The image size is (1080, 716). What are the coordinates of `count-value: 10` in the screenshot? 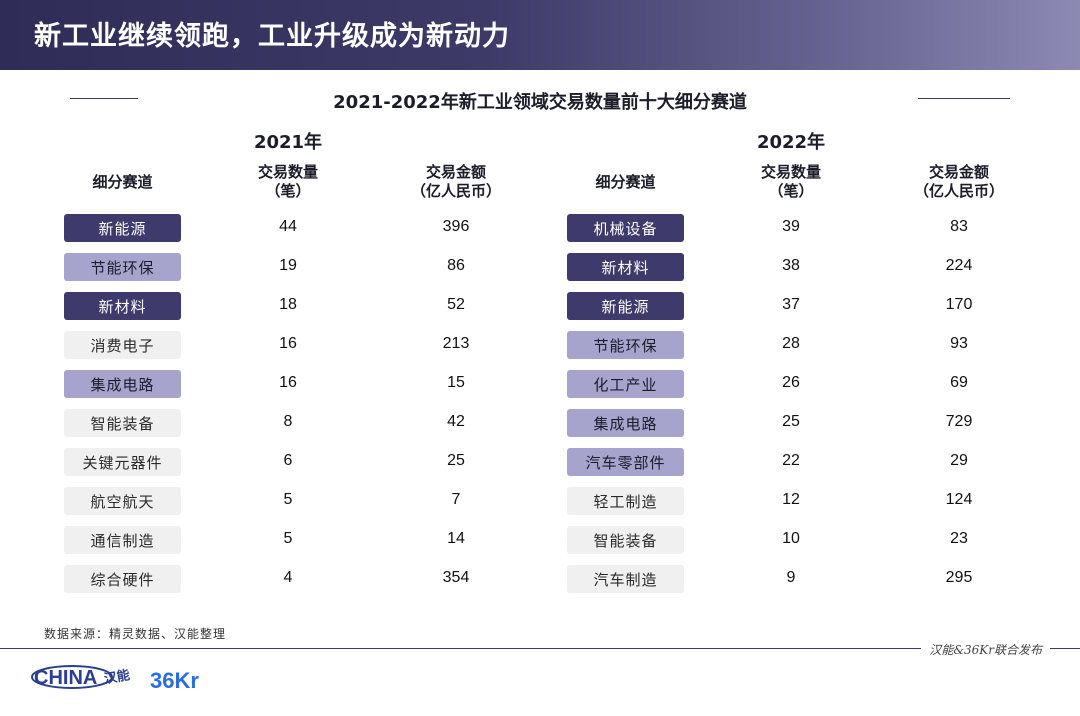 It's located at (791, 538).